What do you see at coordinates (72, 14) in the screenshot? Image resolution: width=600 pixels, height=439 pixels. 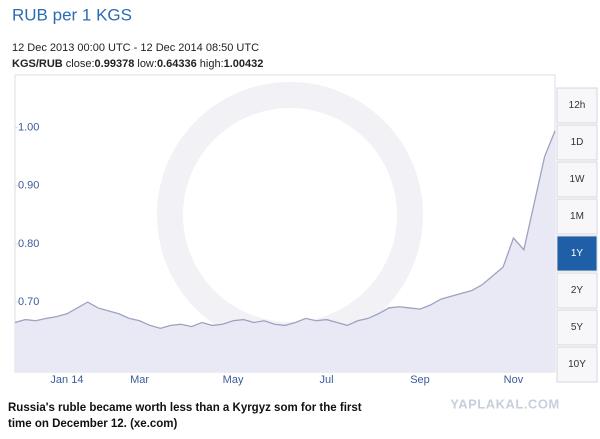 I see `chart-title: RUB per 1 KGS` at bounding box center [72, 14].